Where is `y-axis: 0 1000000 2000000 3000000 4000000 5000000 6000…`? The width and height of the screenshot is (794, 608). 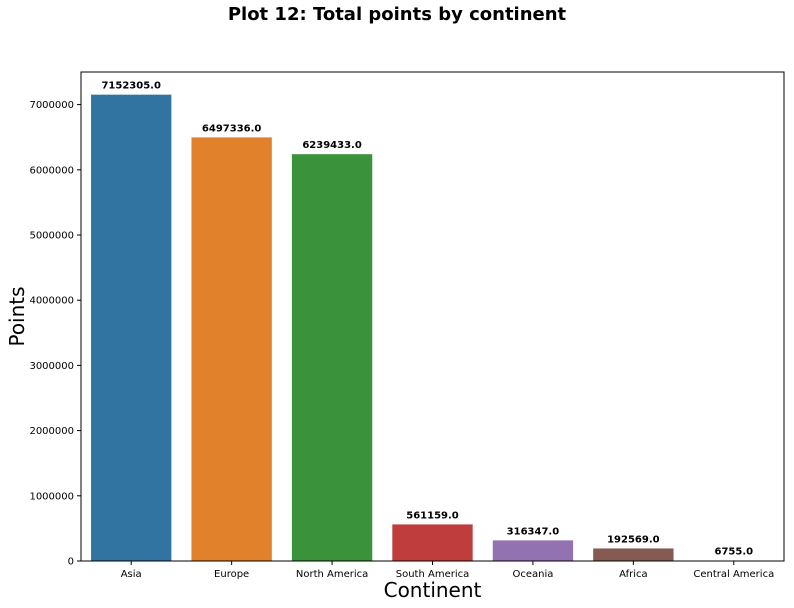 y-axis: 0 1000000 2000000 3000000 4000000 5000000 6000… is located at coordinates (55, 334).